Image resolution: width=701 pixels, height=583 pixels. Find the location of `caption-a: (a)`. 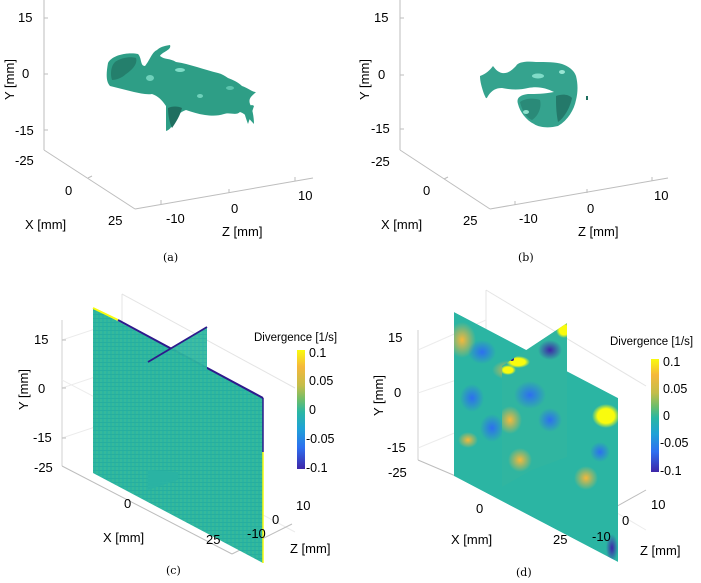

caption-a: (a) is located at coordinates (171, 257).